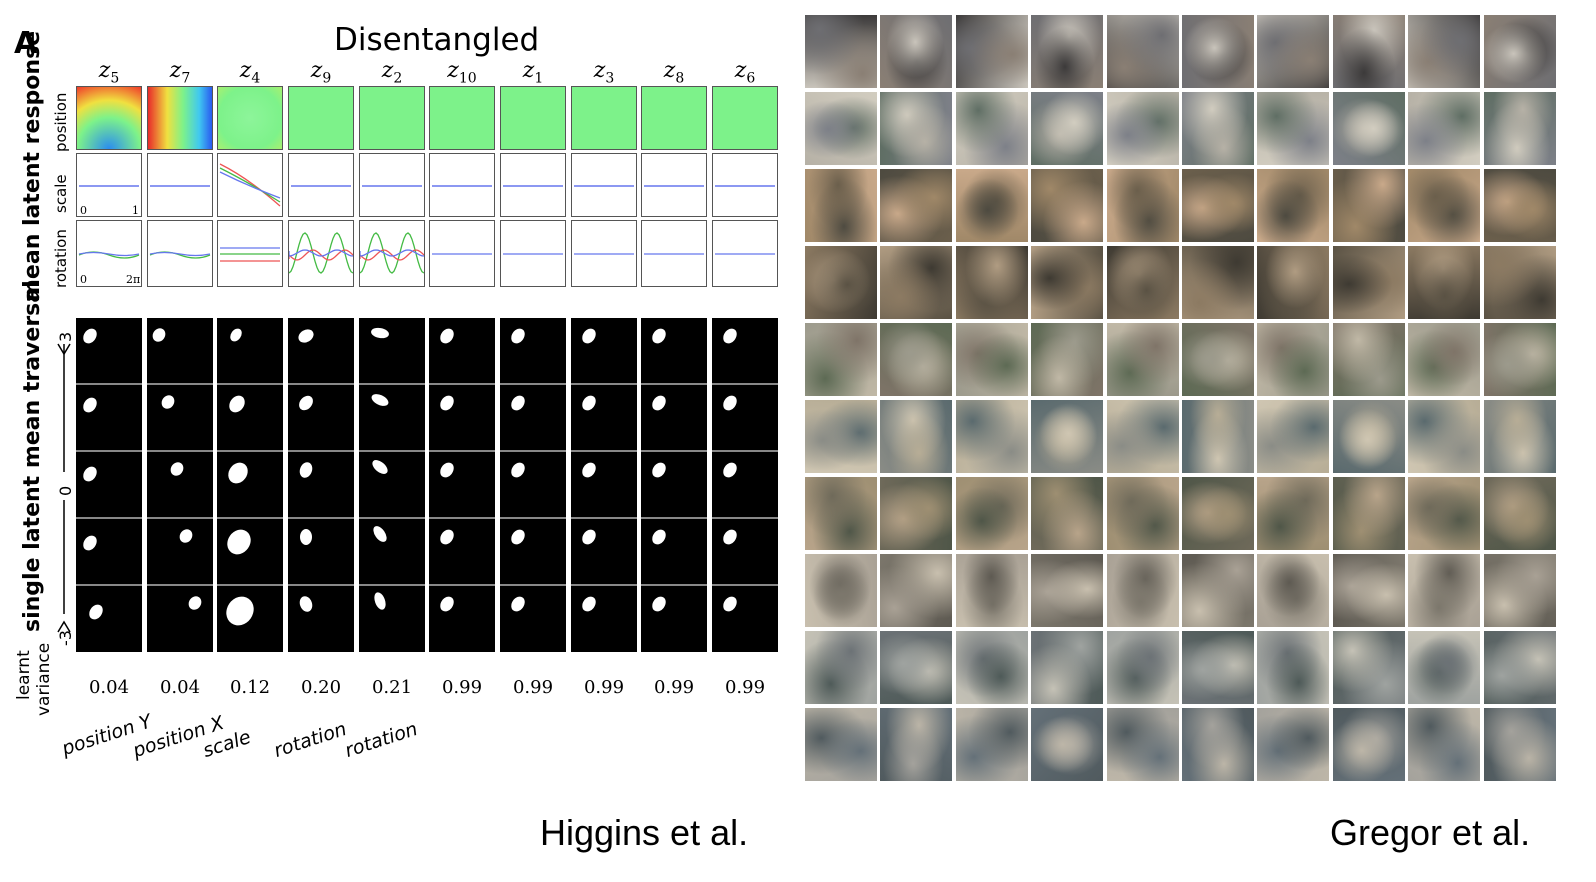  I want to click on factor-label: rotation, so click(381, 739).